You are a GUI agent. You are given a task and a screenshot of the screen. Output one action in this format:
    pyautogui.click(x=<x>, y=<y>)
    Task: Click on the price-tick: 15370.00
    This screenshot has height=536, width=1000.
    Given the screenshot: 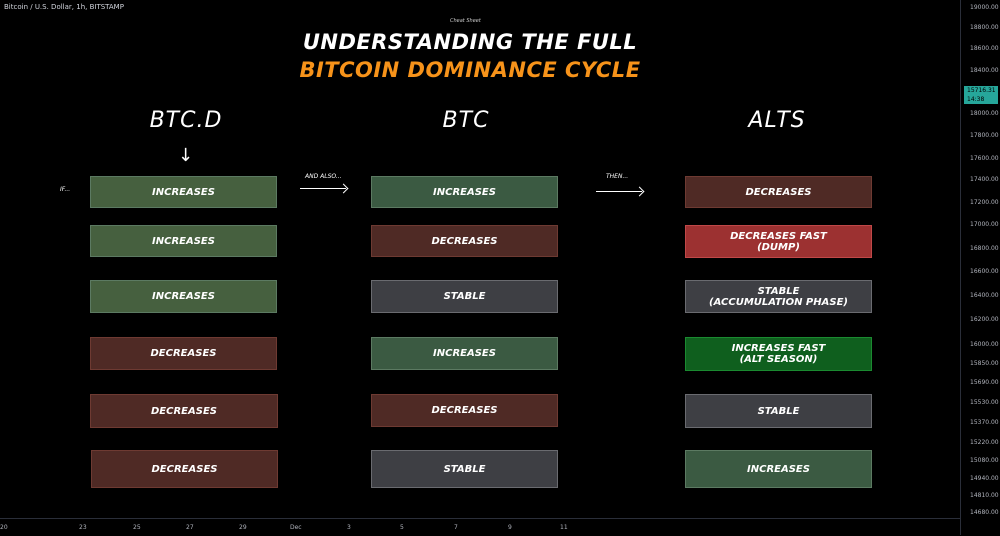 What is the action you would take?
    pyautogui.click(x=984, y=422)
    